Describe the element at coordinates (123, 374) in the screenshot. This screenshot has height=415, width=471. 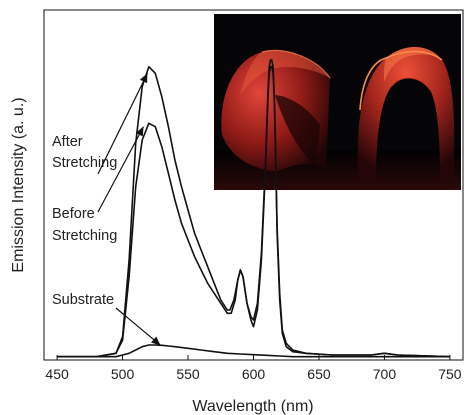
I see `x-tick-label: 500` at that location.